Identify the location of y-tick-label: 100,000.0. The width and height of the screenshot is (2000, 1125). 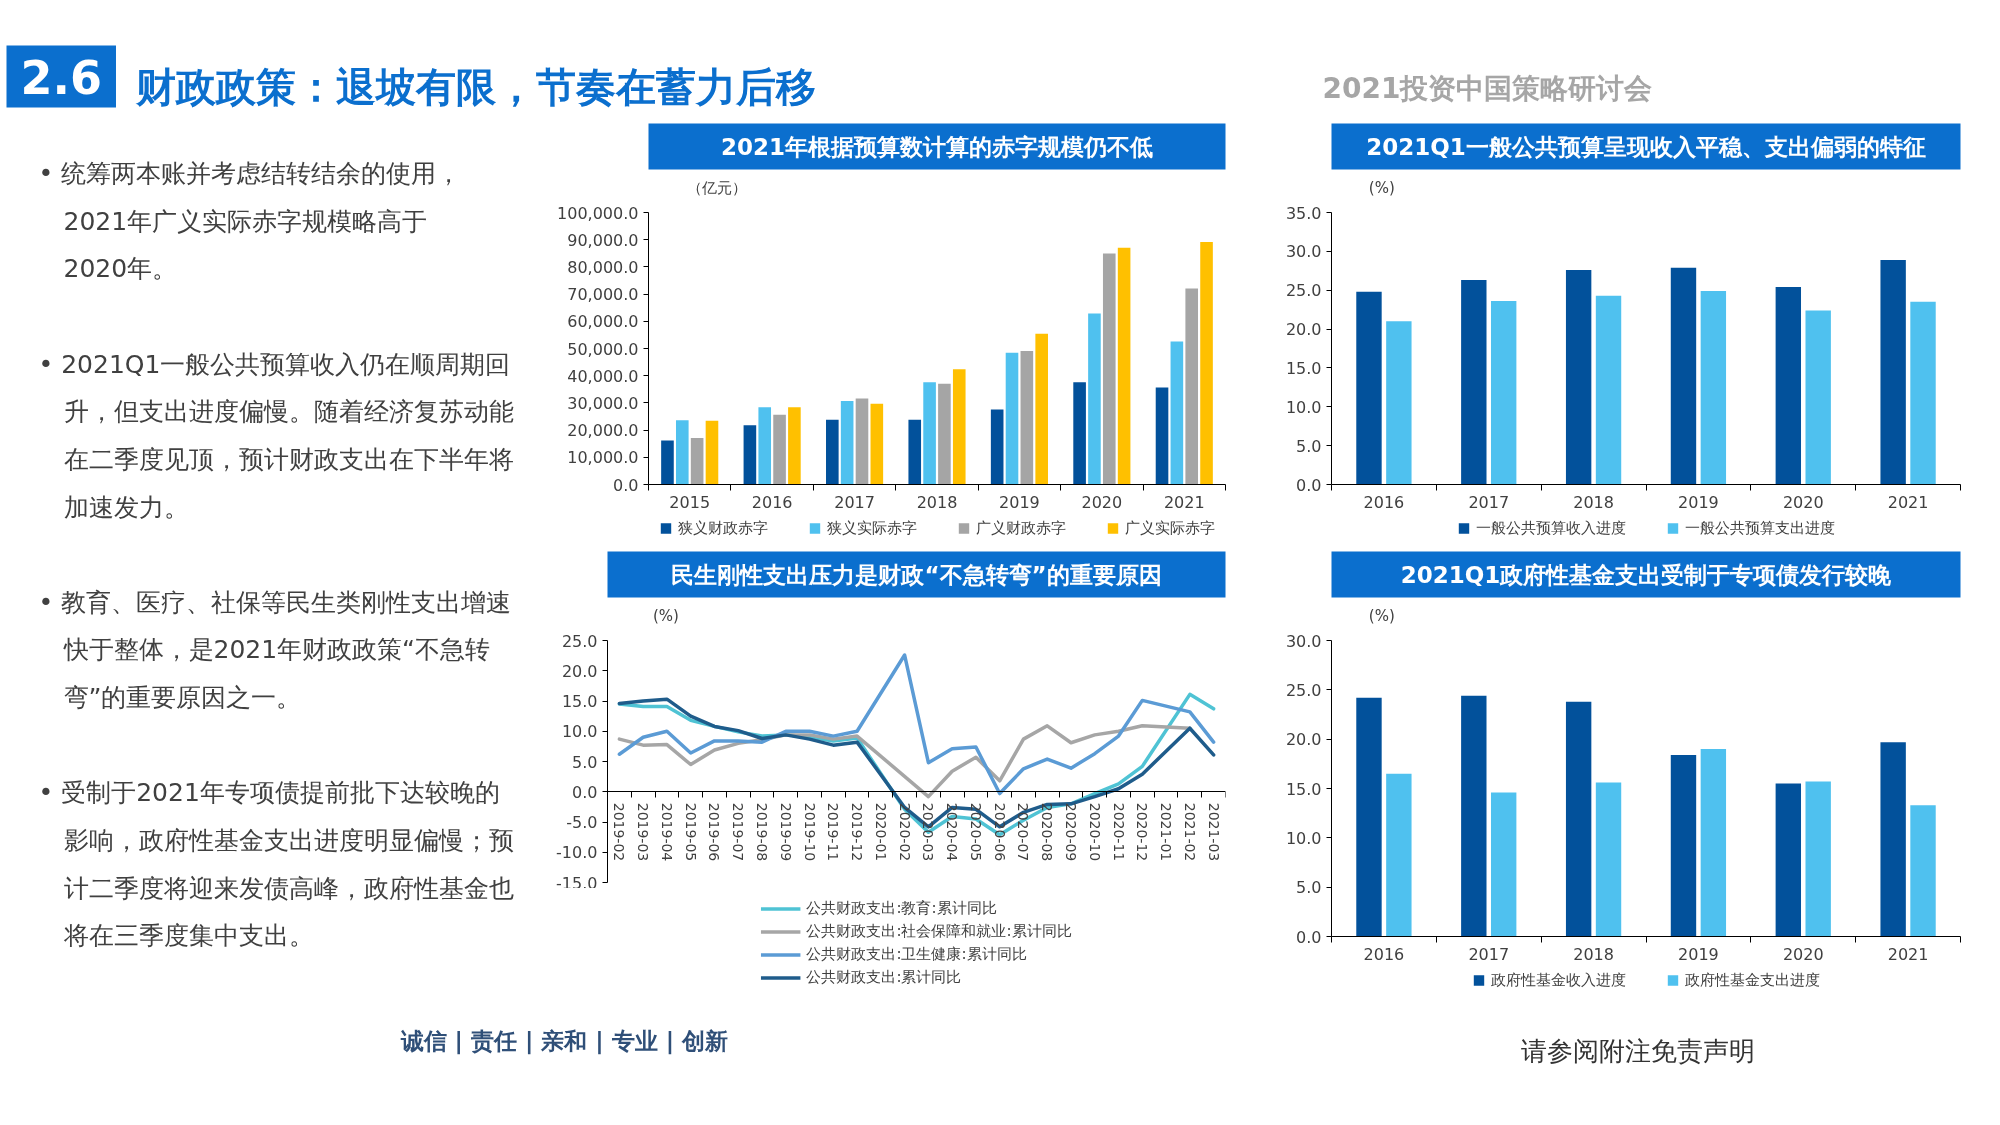
(598, 213).